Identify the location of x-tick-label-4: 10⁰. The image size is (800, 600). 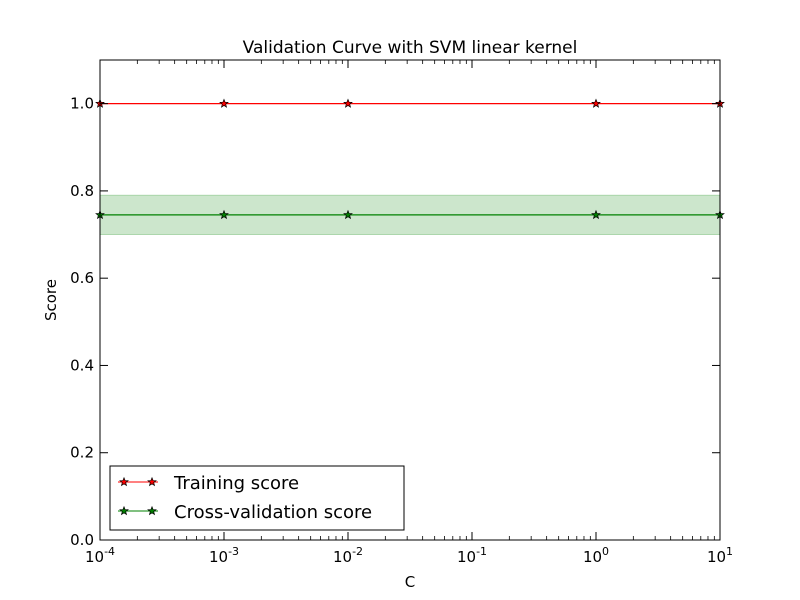
(596, 555).